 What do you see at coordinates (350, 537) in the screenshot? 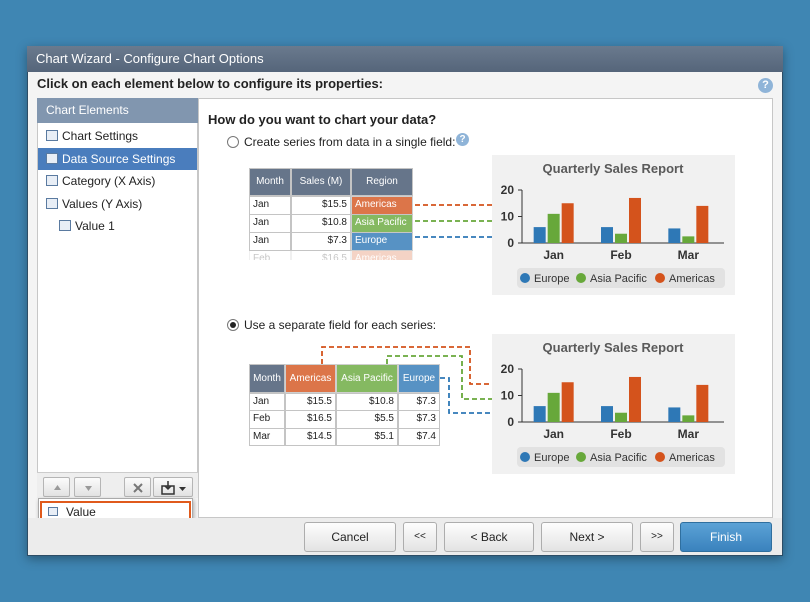
I see `button: Cancel` at bounding box center [350, 537].